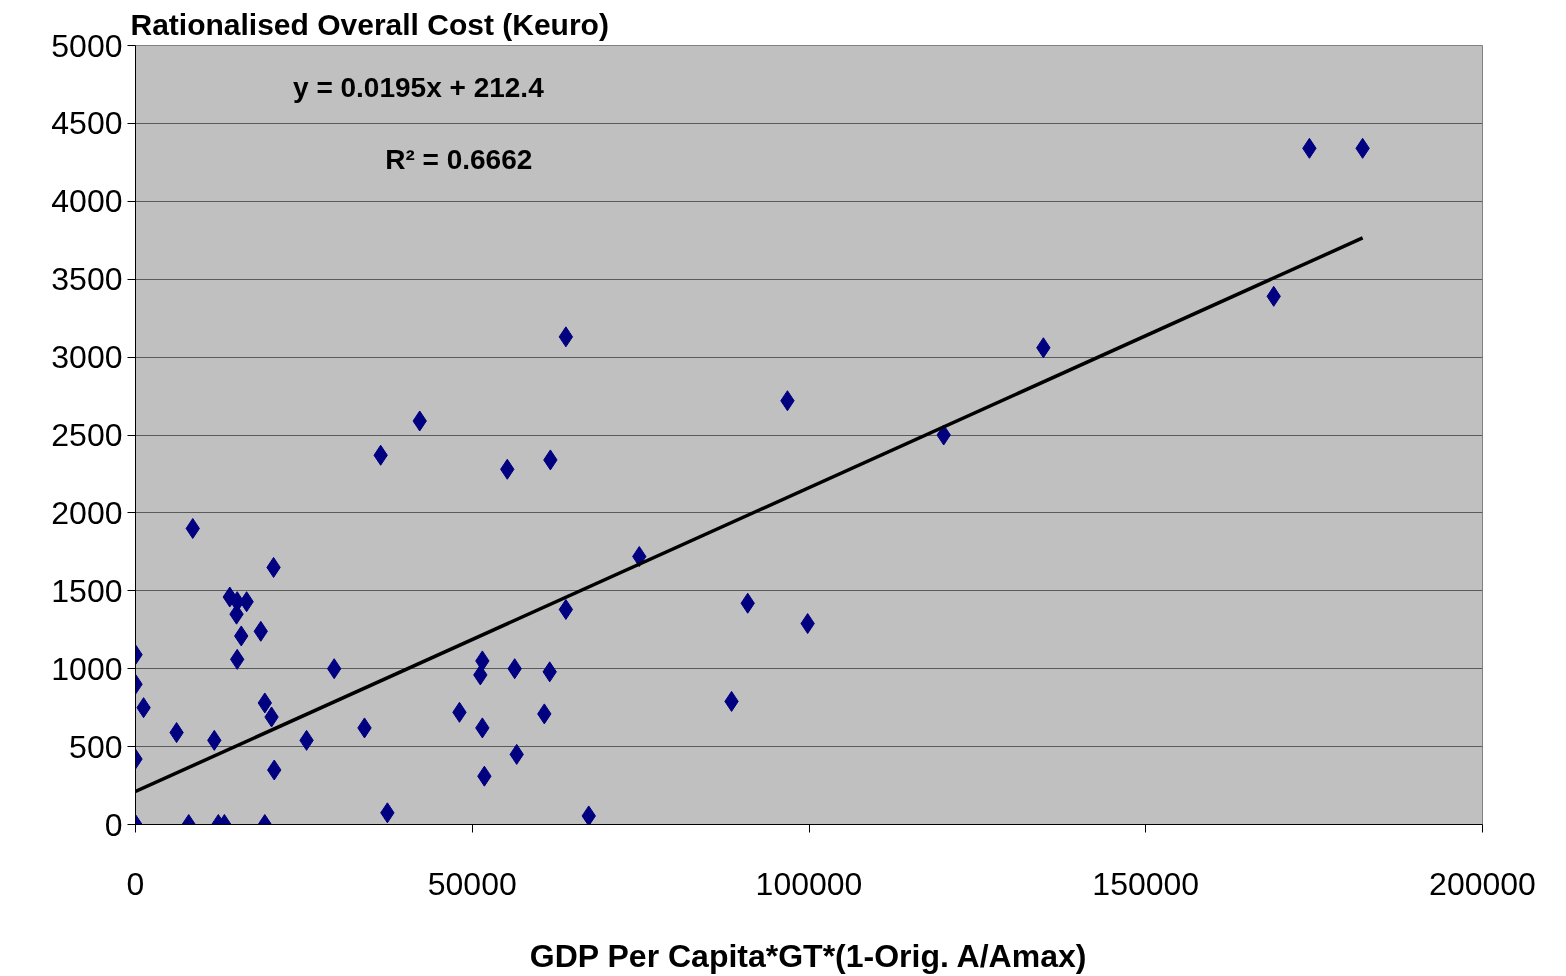 The image size is (1566, 976). I want to click on y-tick-label: 1000, so click(87, 668).